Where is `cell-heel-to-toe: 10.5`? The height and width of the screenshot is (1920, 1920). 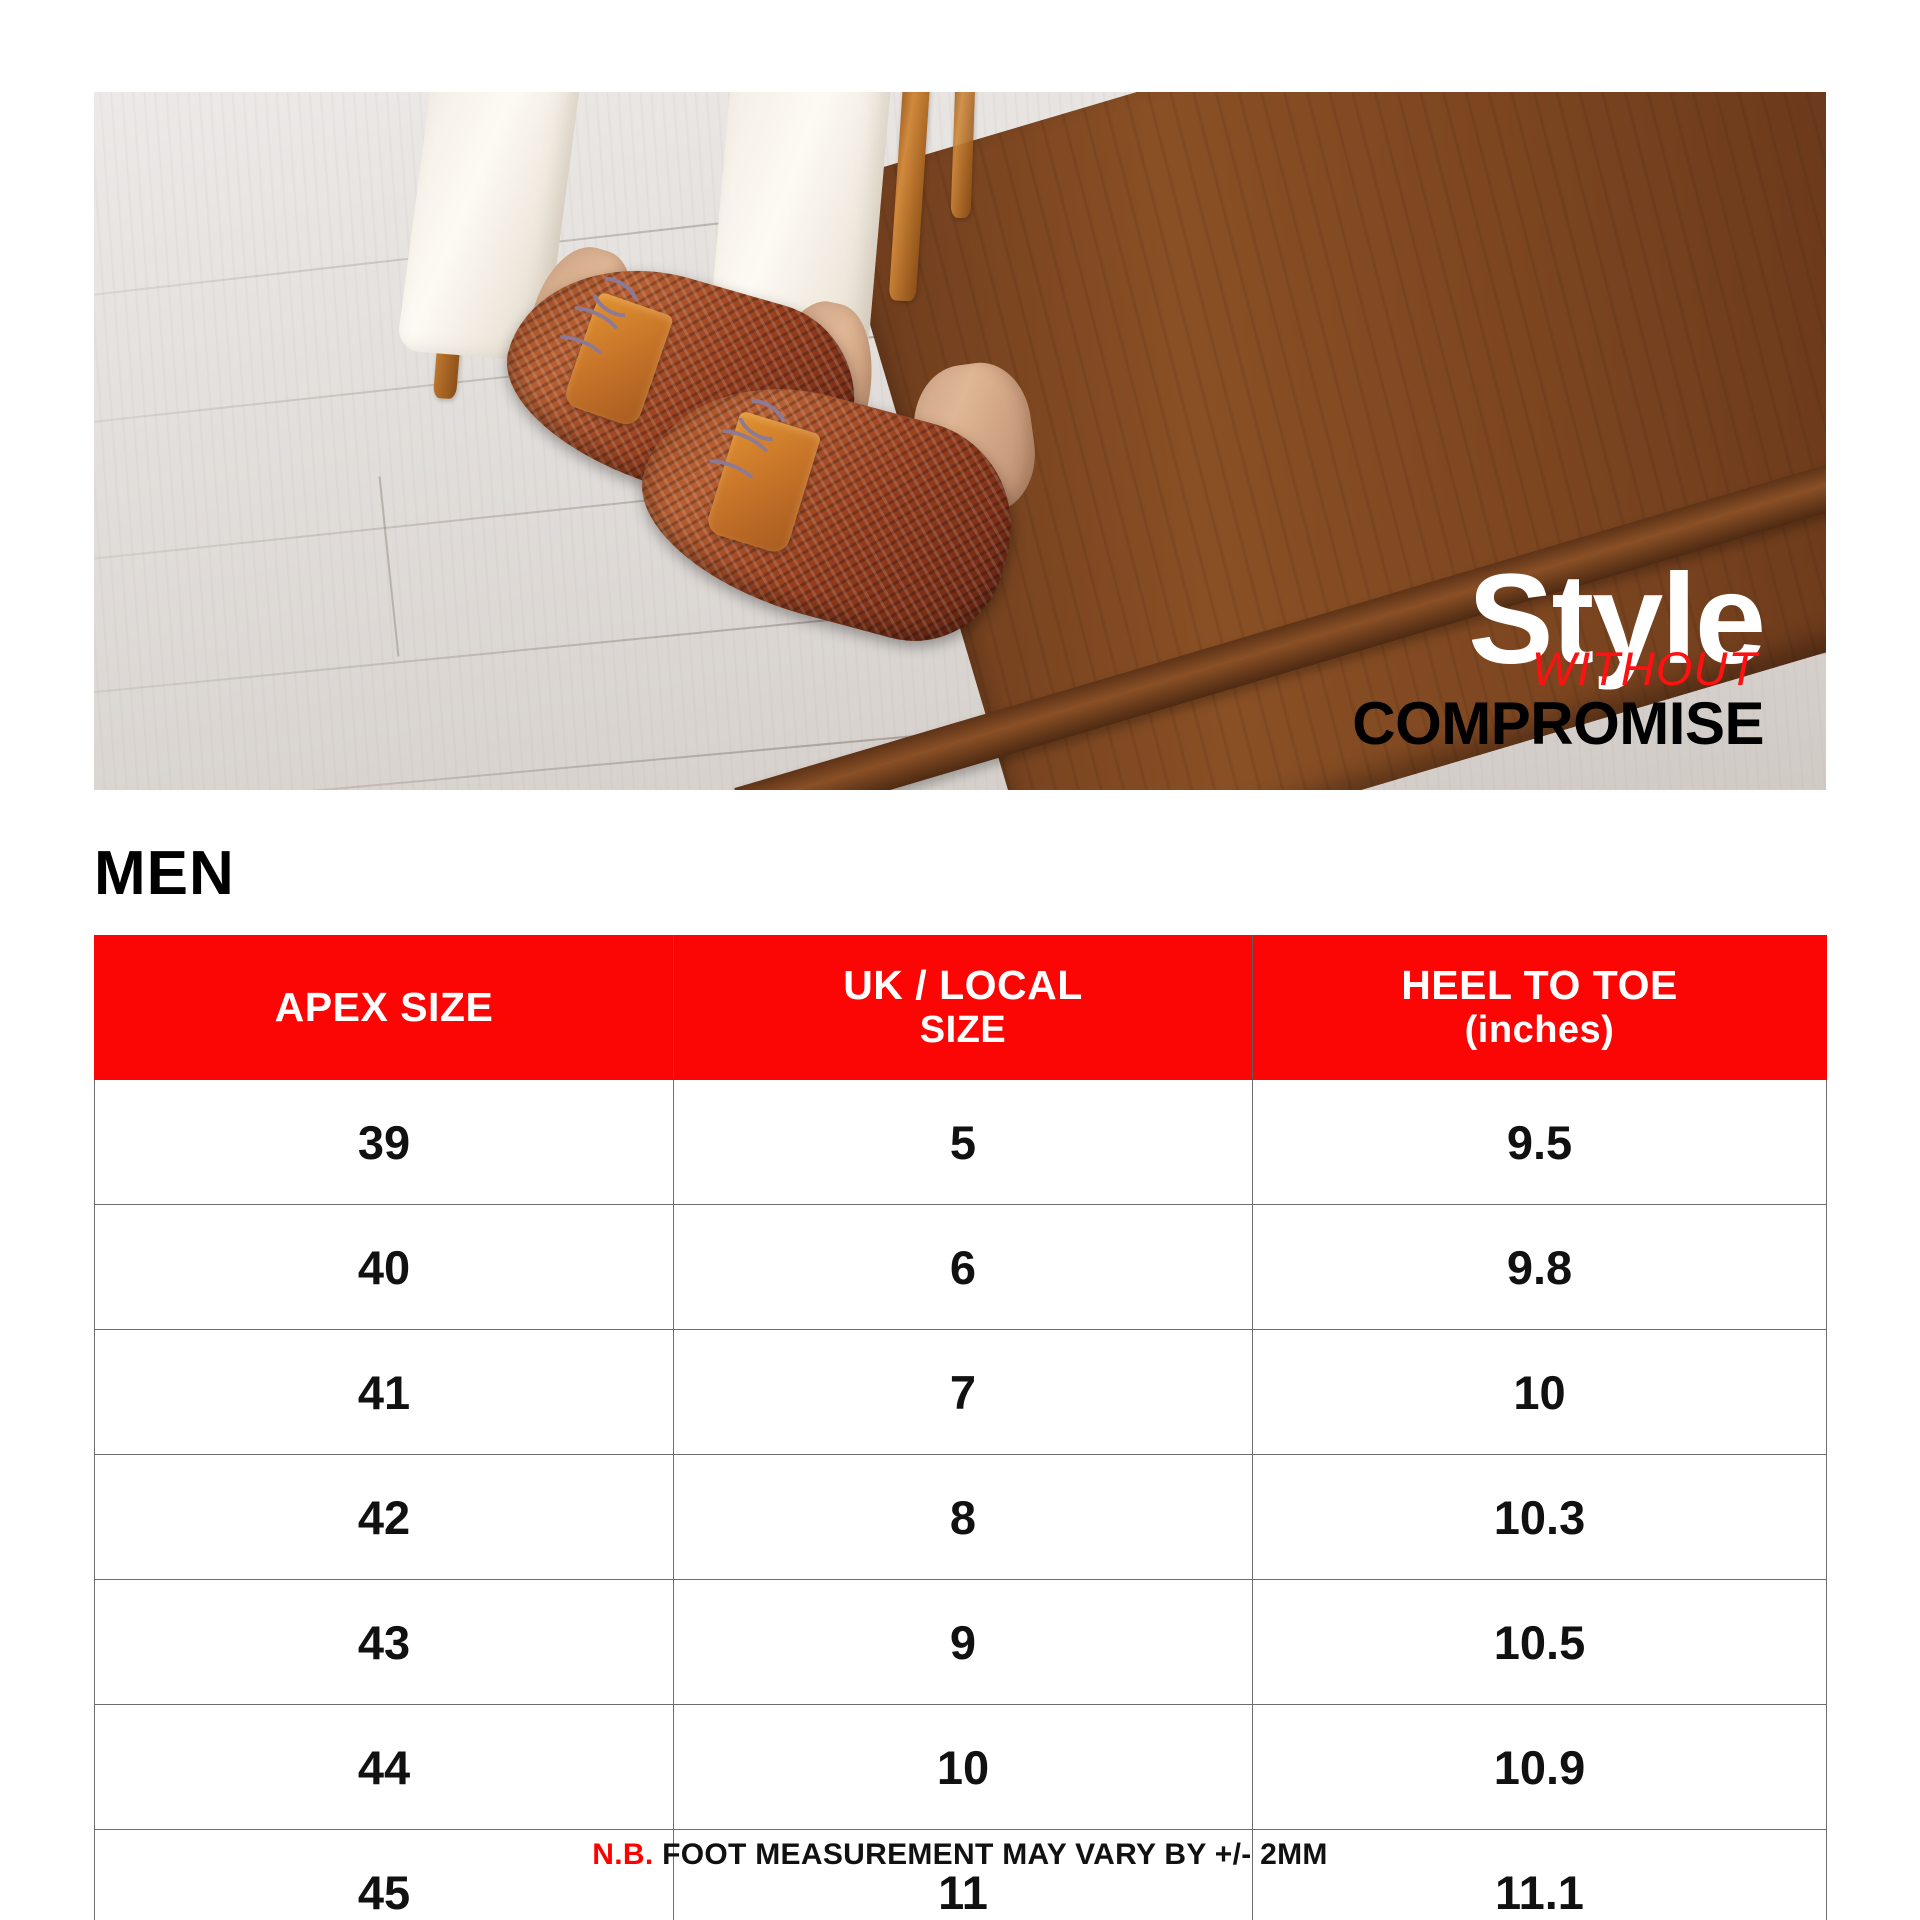
cell-heel-to-toe: 10.5 is located at coordinates (1539, 1642).